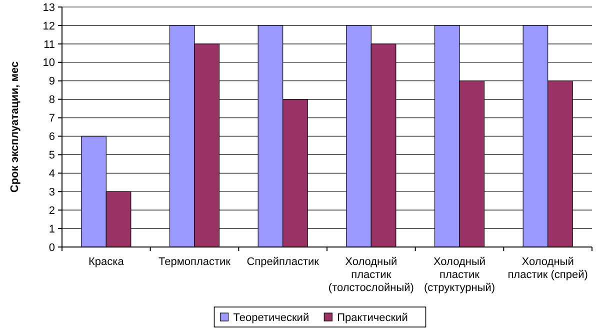 The height and width of the screenshot is (334, 600). I want to click on x-tick-label: Краска, so click(106, 262).